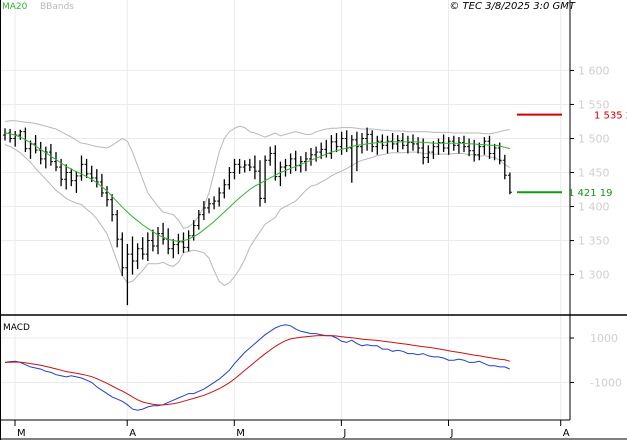 The image size is (627, 440). I want to click on legend-ma20: MA20, so click(15, 7).